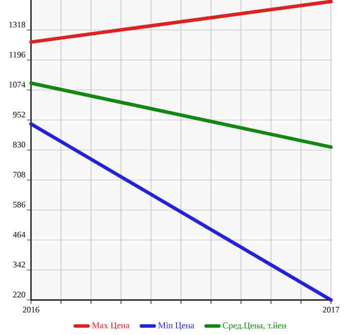 The height and width of the screenshot is (335, 345). What do you see at coordinates (19, 235) in the screenshot?
I see `y-tick-label: 464` at bounding box center [19, 235].